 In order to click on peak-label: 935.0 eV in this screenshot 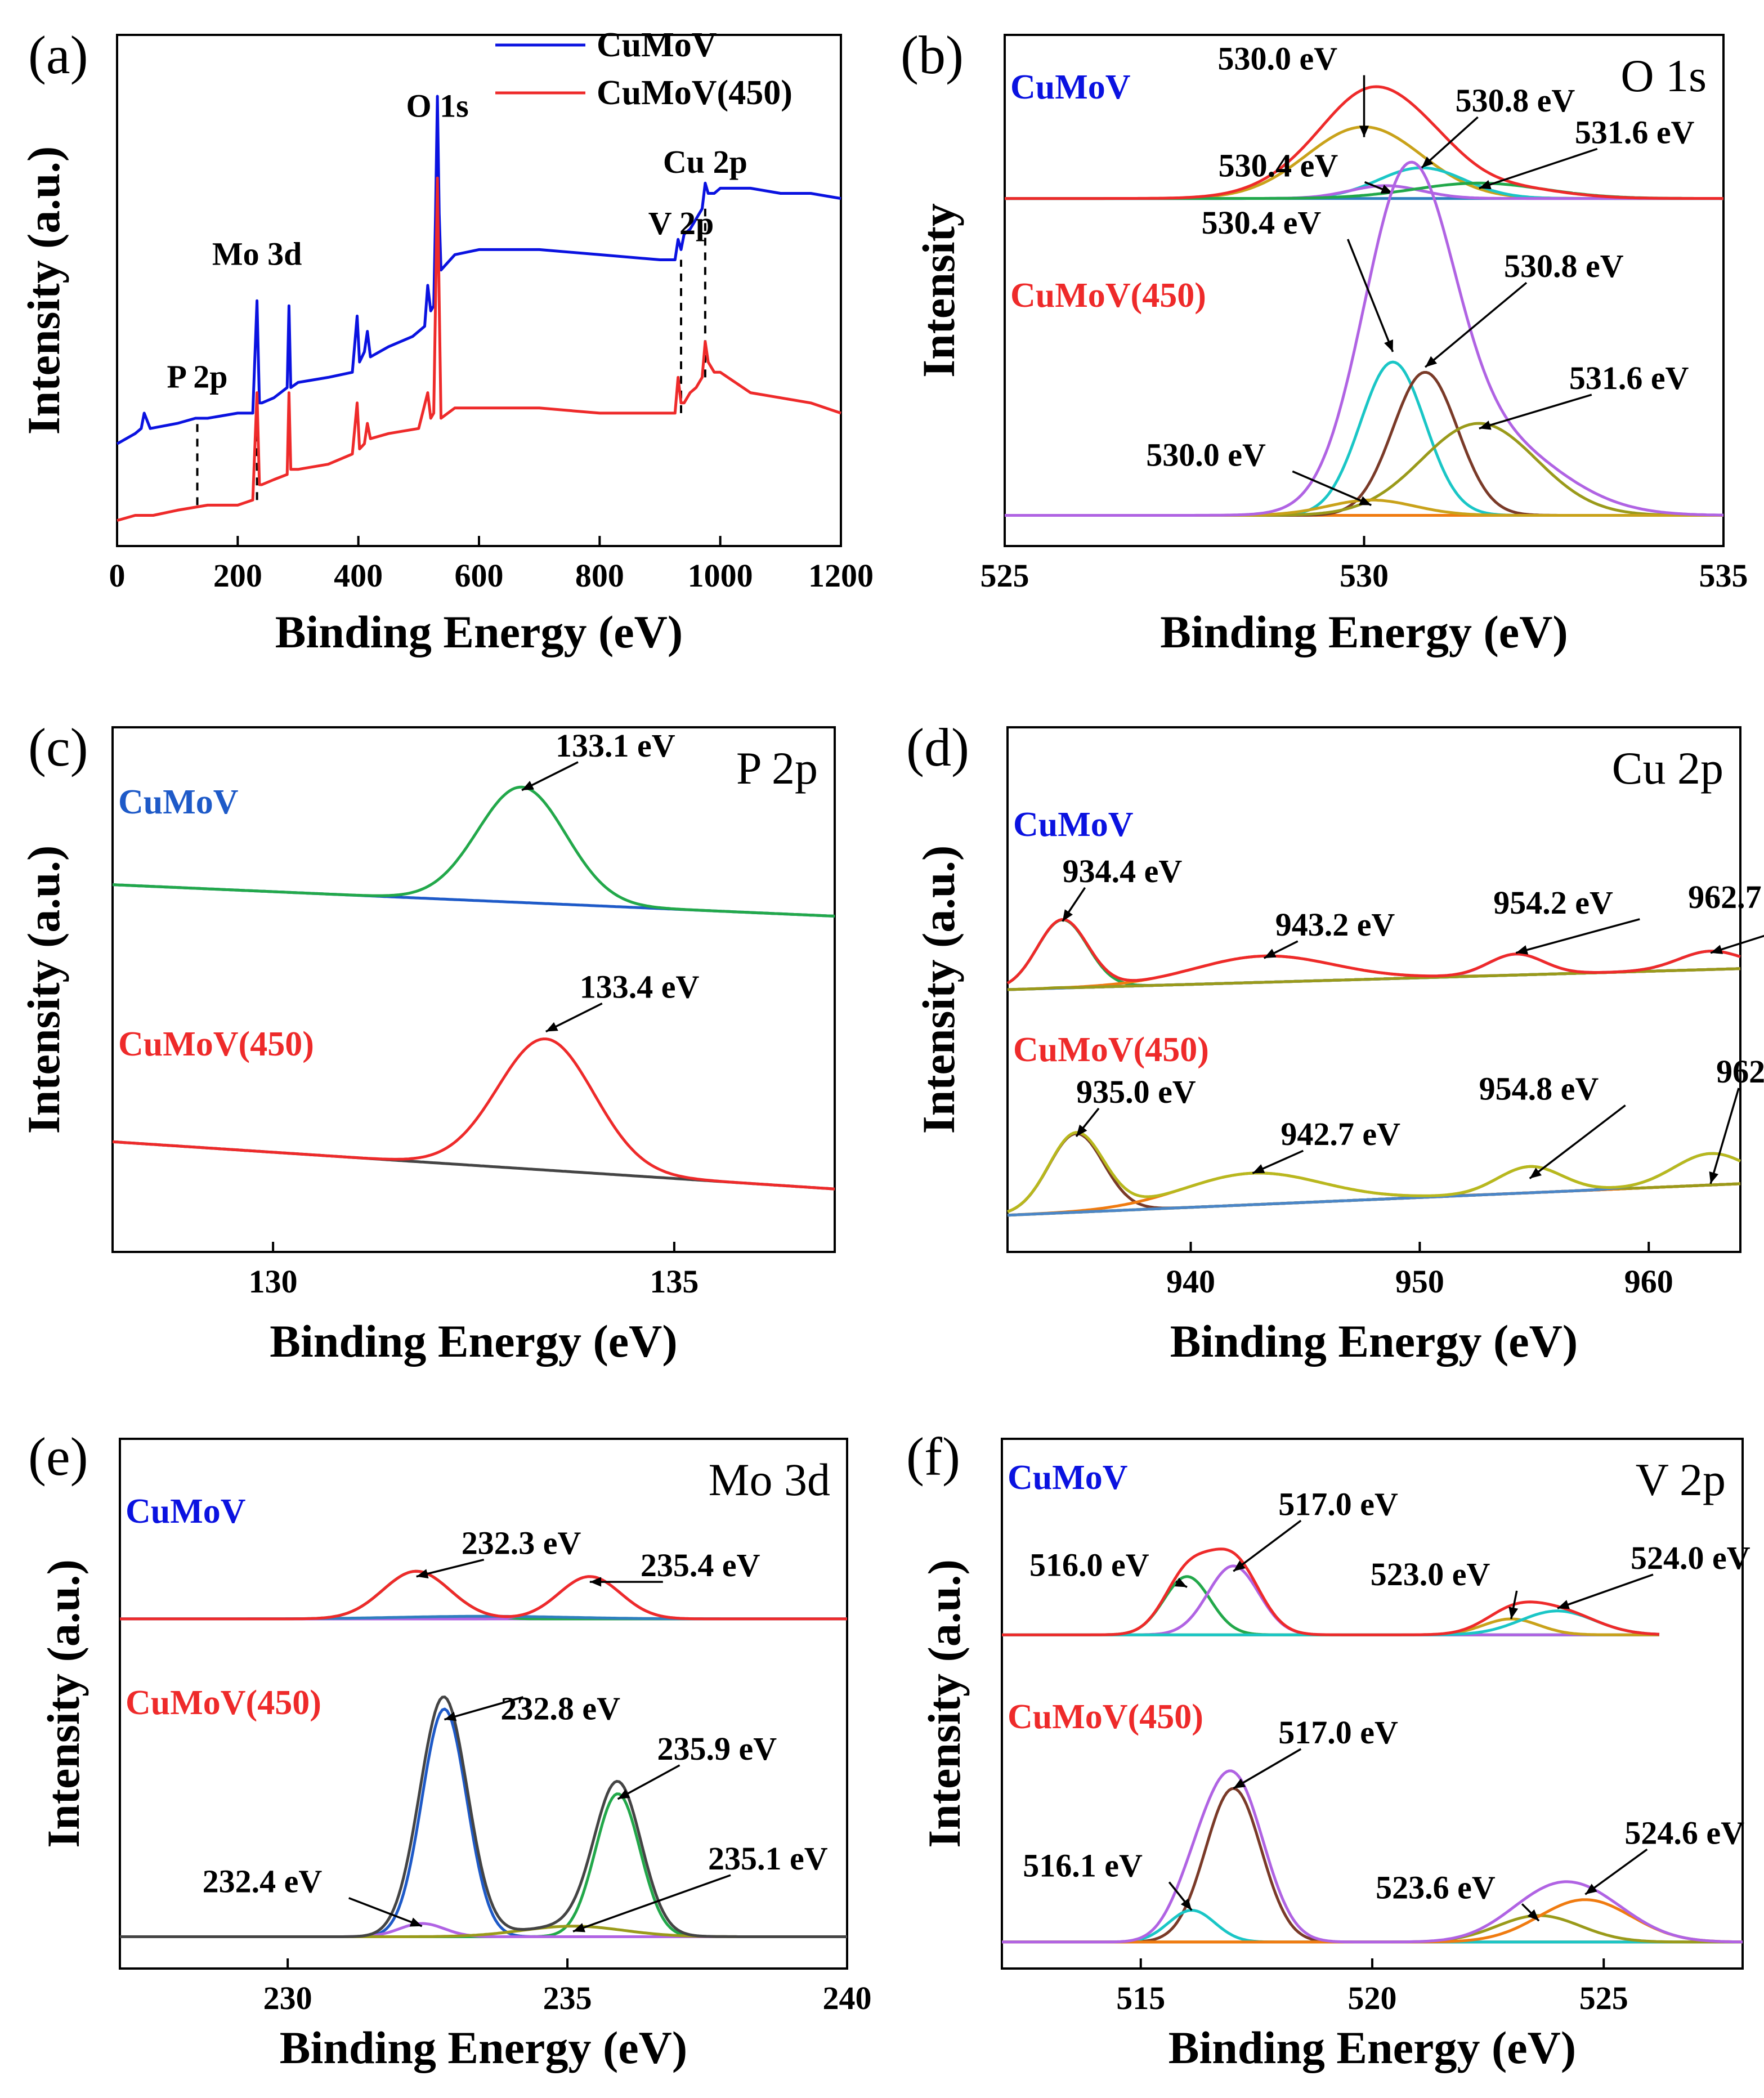, I will do `click(1136, 1091)`.